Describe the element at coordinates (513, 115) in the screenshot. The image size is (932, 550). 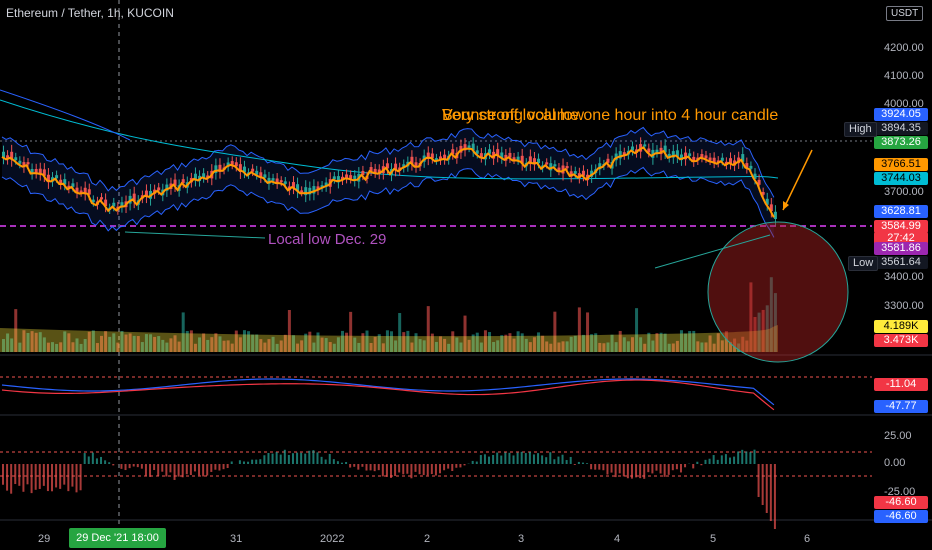
I see `annotation-bounce: Bounce off local low` at that location.